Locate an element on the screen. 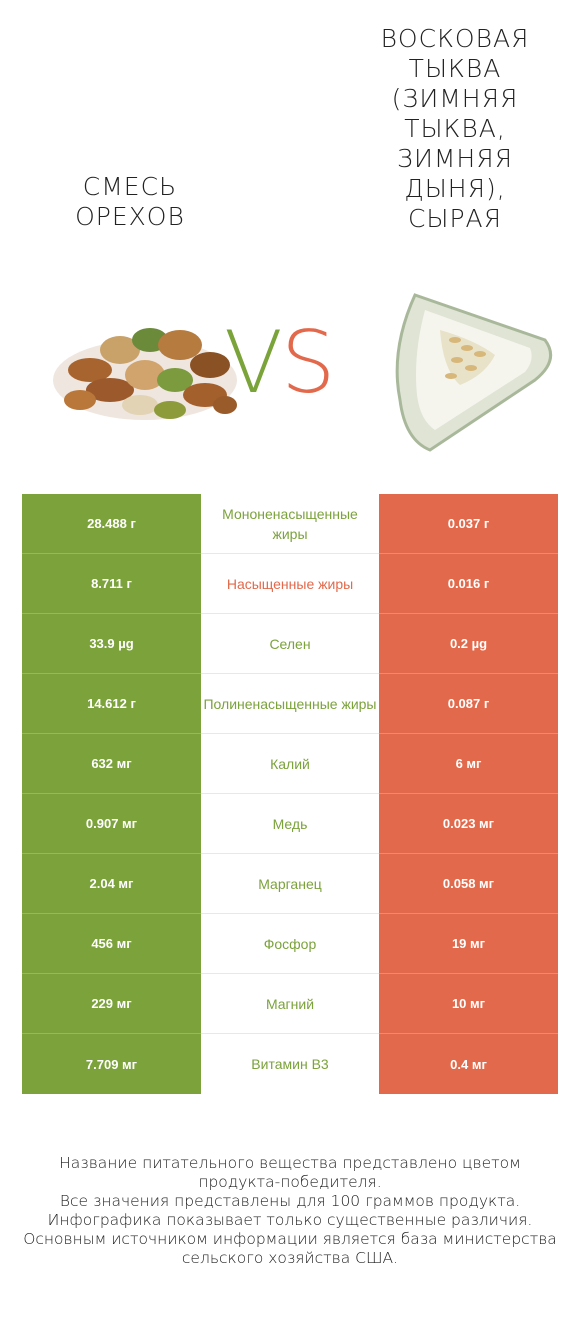 This screenshot has width=580, height=1324. table-row: 632 мг Калий 6 мг is located at coordinates (290, 764).